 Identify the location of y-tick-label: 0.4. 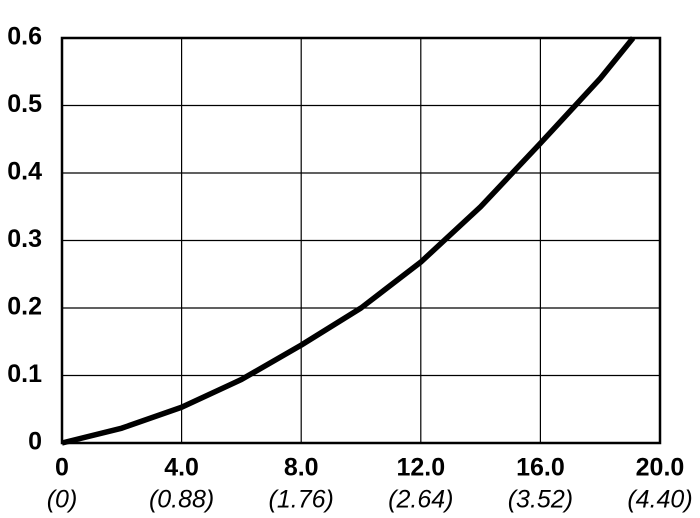
(24, 172).